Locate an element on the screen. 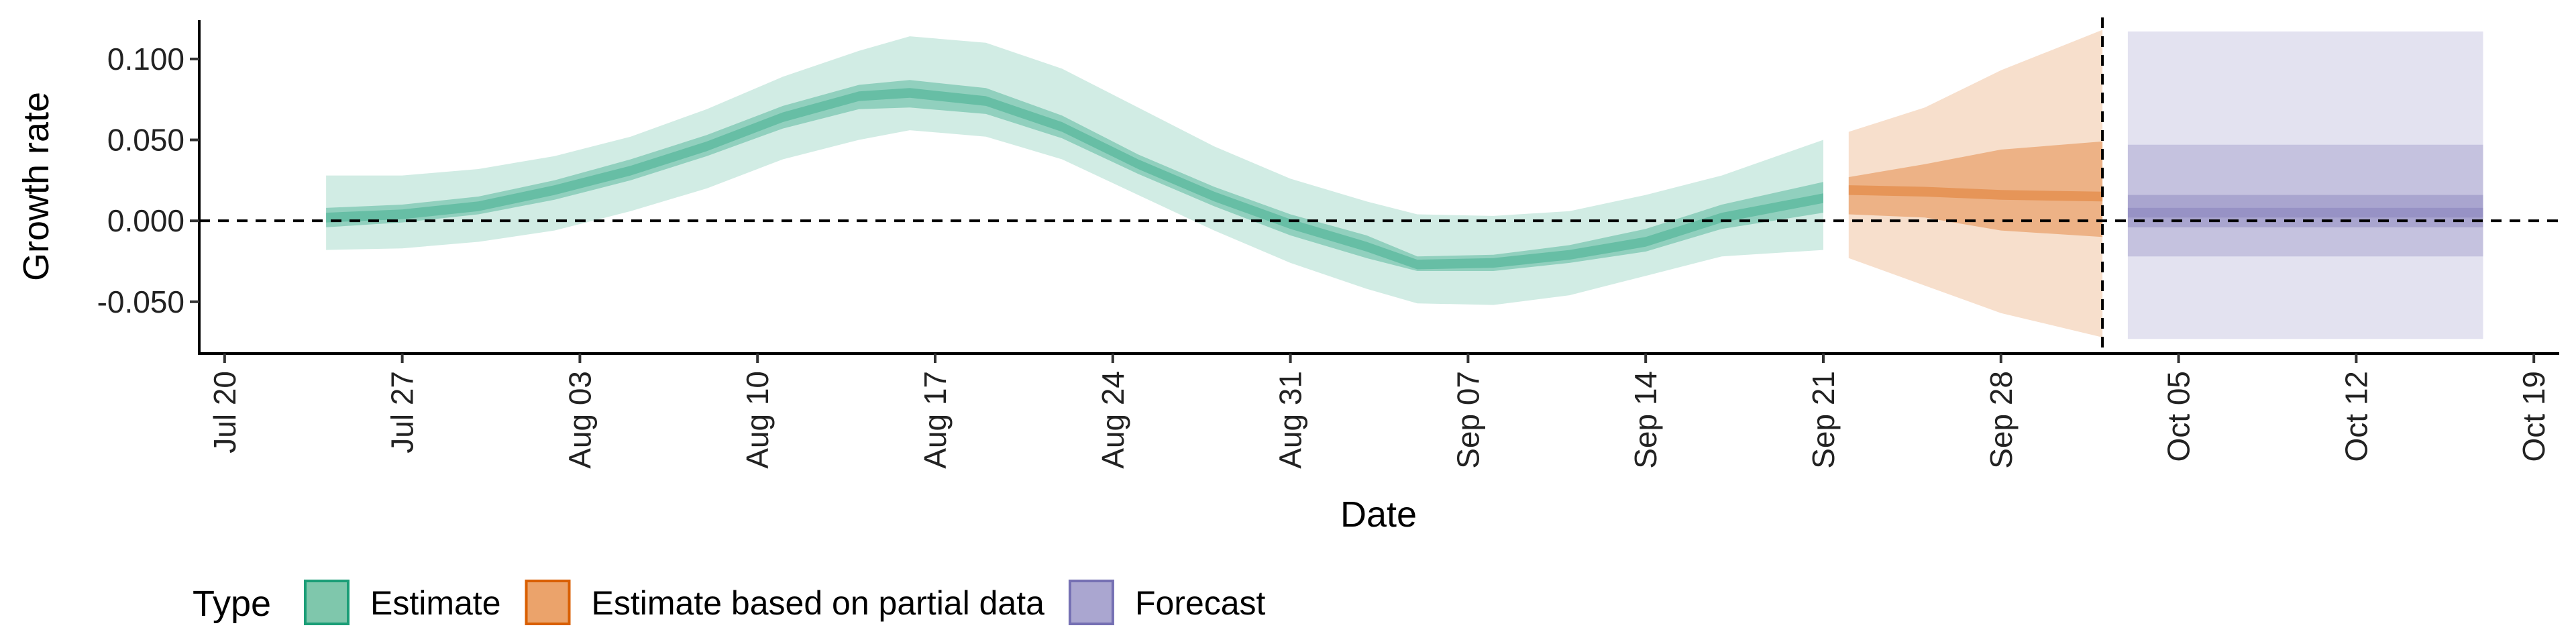 This screenshot has width=2576, height=644. series-2-inner-band is located at coordinates (2305, 211).